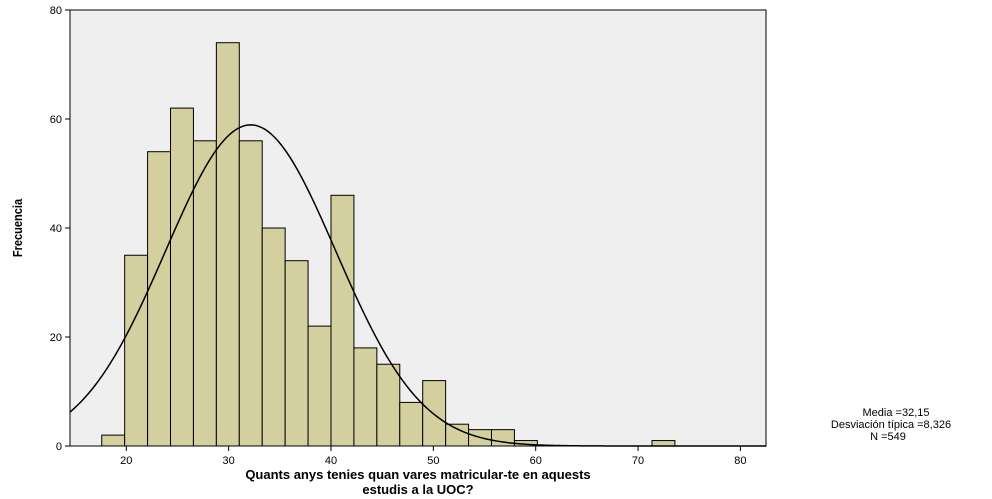  Describe the element at coordinates (229, 461) in the screenshot. I see `x-tick-label: 30` at that location.